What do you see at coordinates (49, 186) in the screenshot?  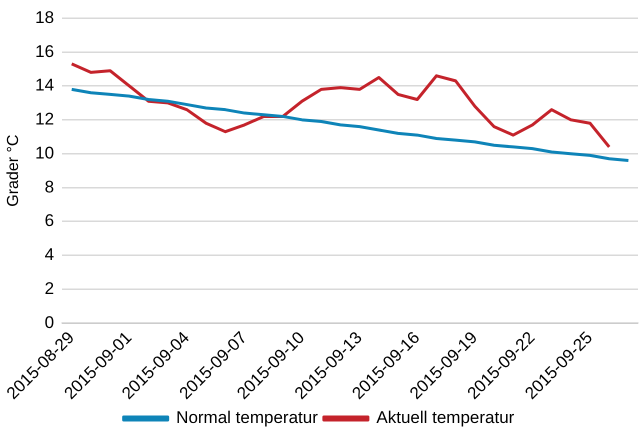 I see `y-tick-label: 8` at bounding box center [49, 186].